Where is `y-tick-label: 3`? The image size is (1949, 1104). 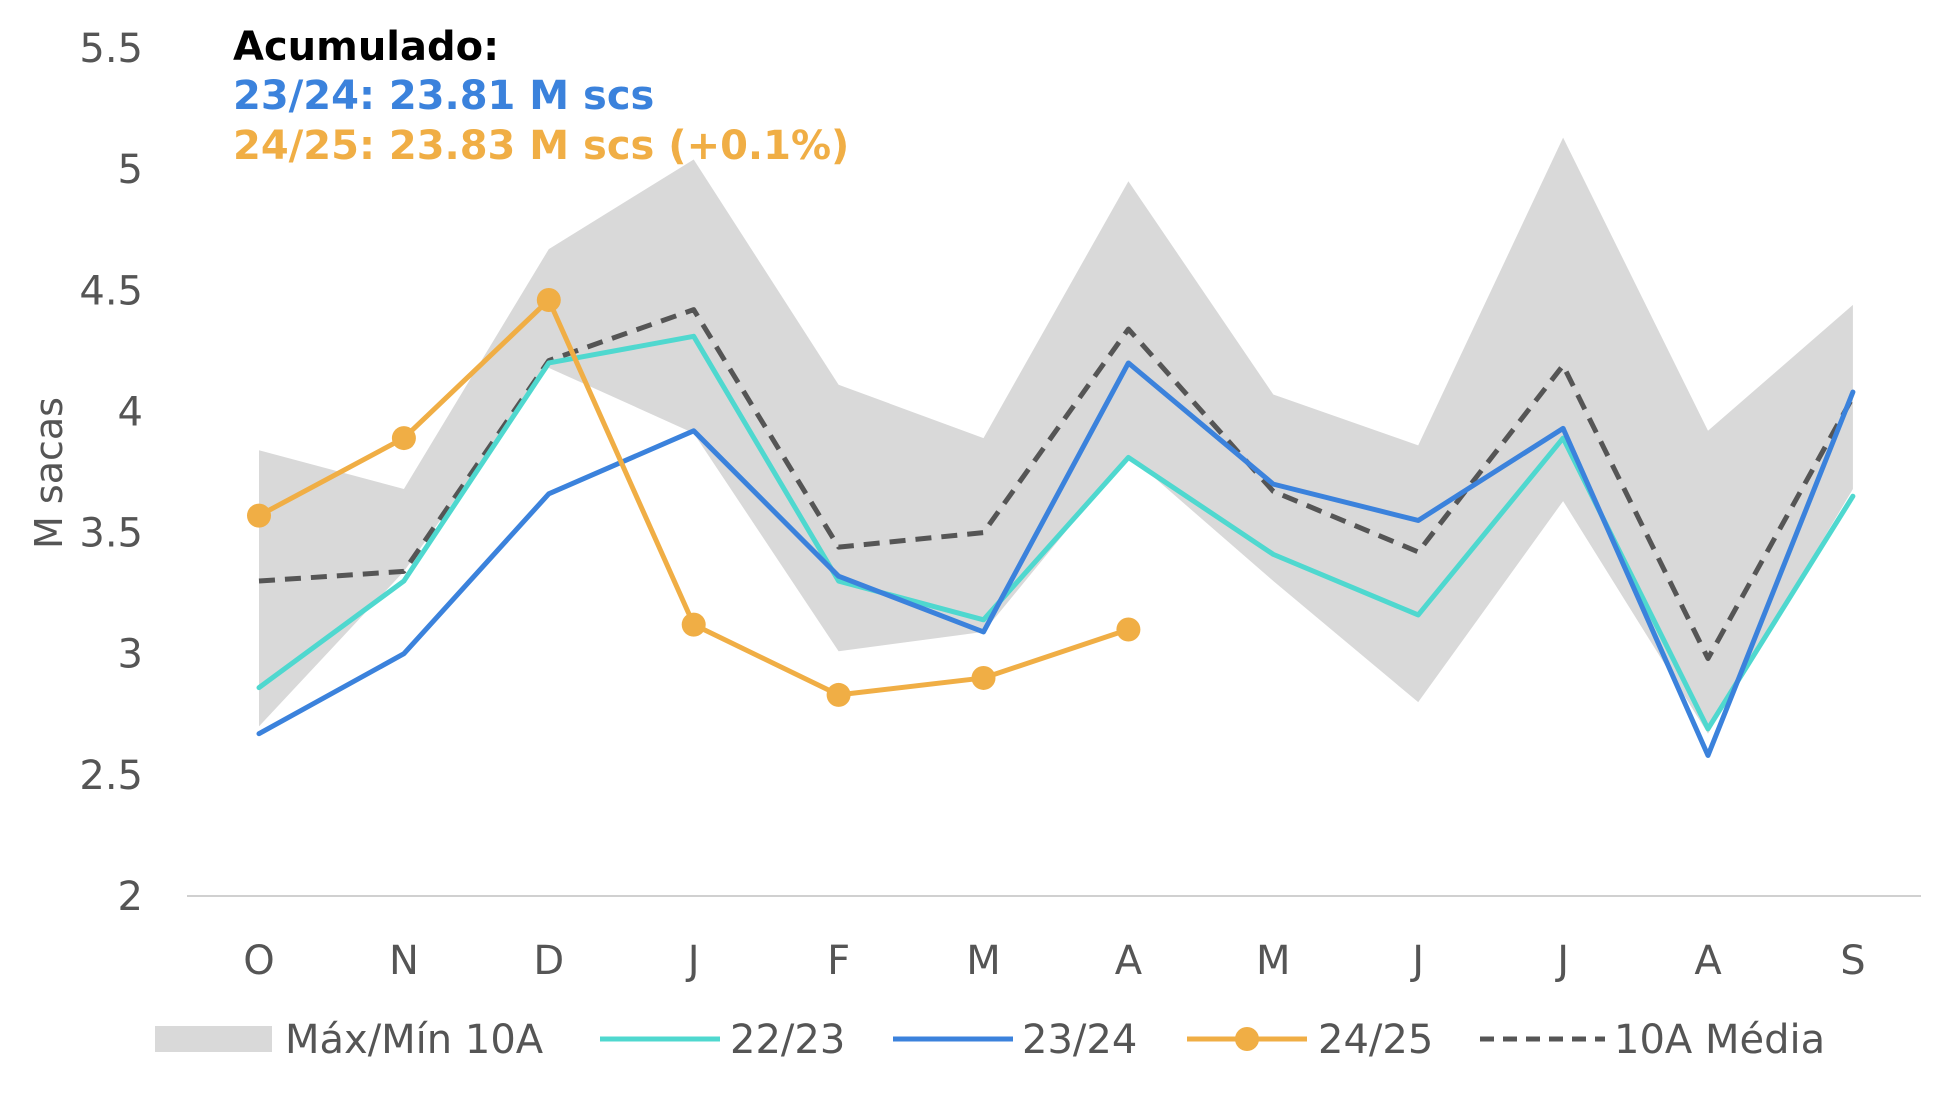 y-tick-label: 3 is located at coordinates (130, 655).